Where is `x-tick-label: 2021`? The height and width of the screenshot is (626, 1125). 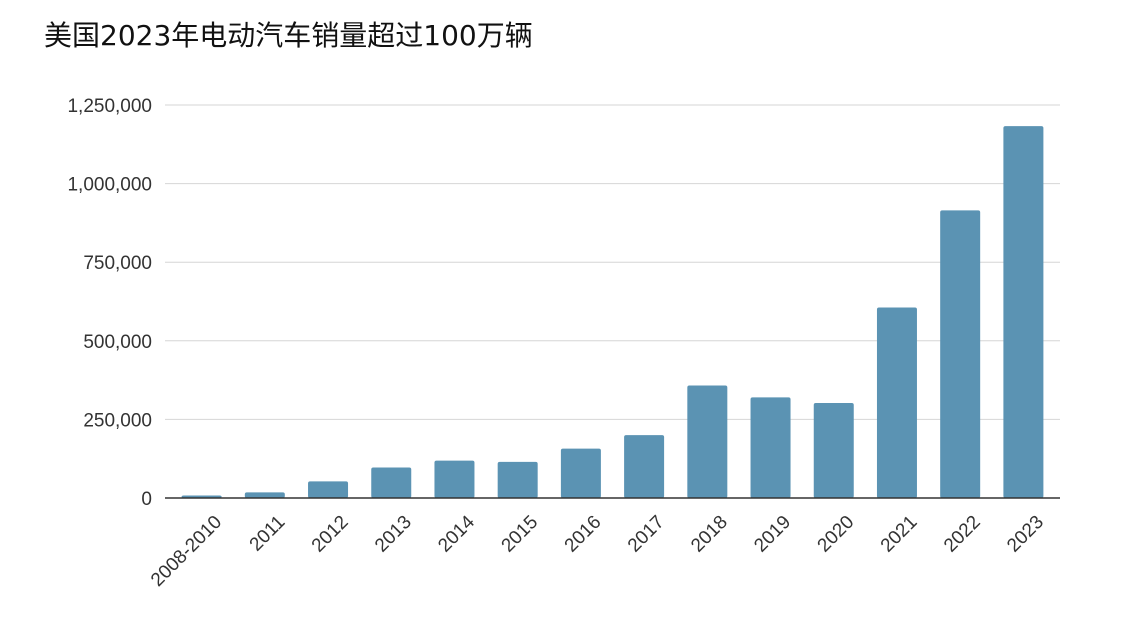 x-tick-label: 2021 is located at coordinates (899, 534).